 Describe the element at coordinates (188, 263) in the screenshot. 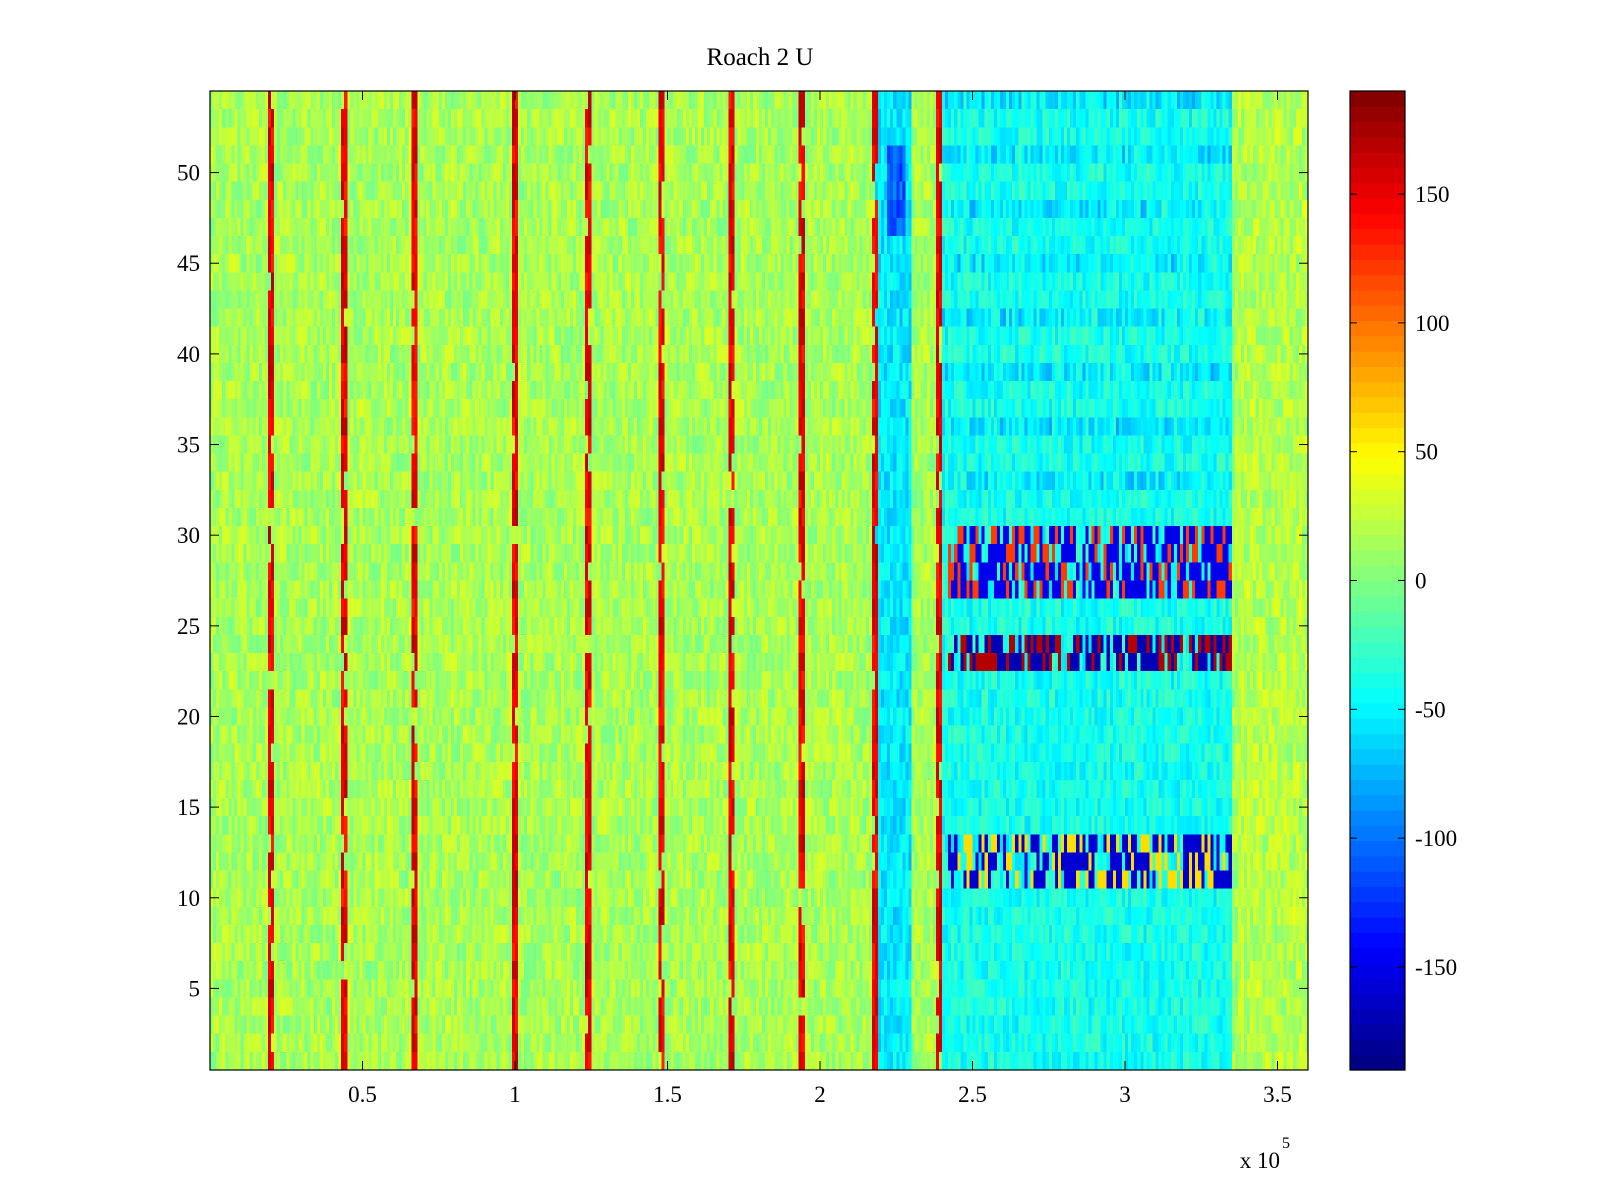

I see `y-tick-label: 45` at that location.